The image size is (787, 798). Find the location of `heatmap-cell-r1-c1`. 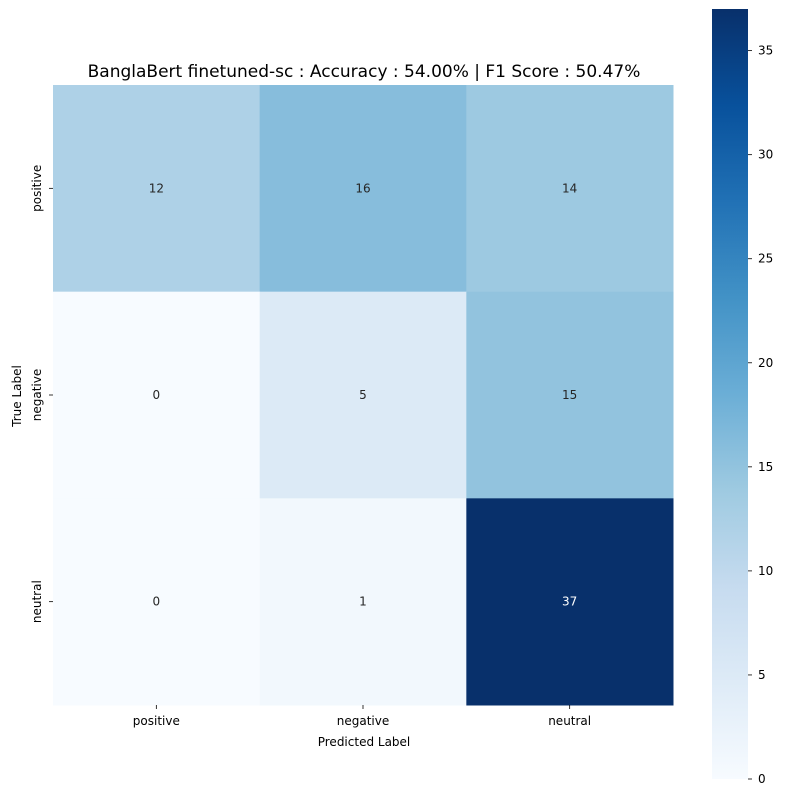

heatmap-cell-r1-c1 is located at coordinates (363, 395).